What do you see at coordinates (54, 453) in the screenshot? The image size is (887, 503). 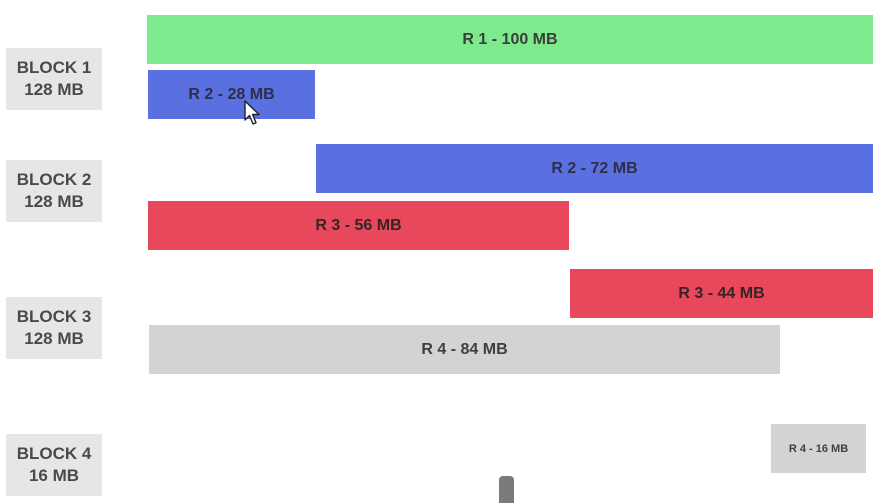 I see `block-4-name: BLOCK 4` at bounding box center [54, 453].